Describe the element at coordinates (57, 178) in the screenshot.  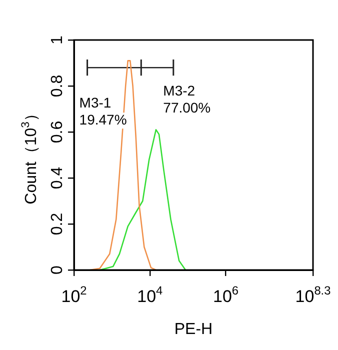
I see `y-tick-label: 0.4` at that location.